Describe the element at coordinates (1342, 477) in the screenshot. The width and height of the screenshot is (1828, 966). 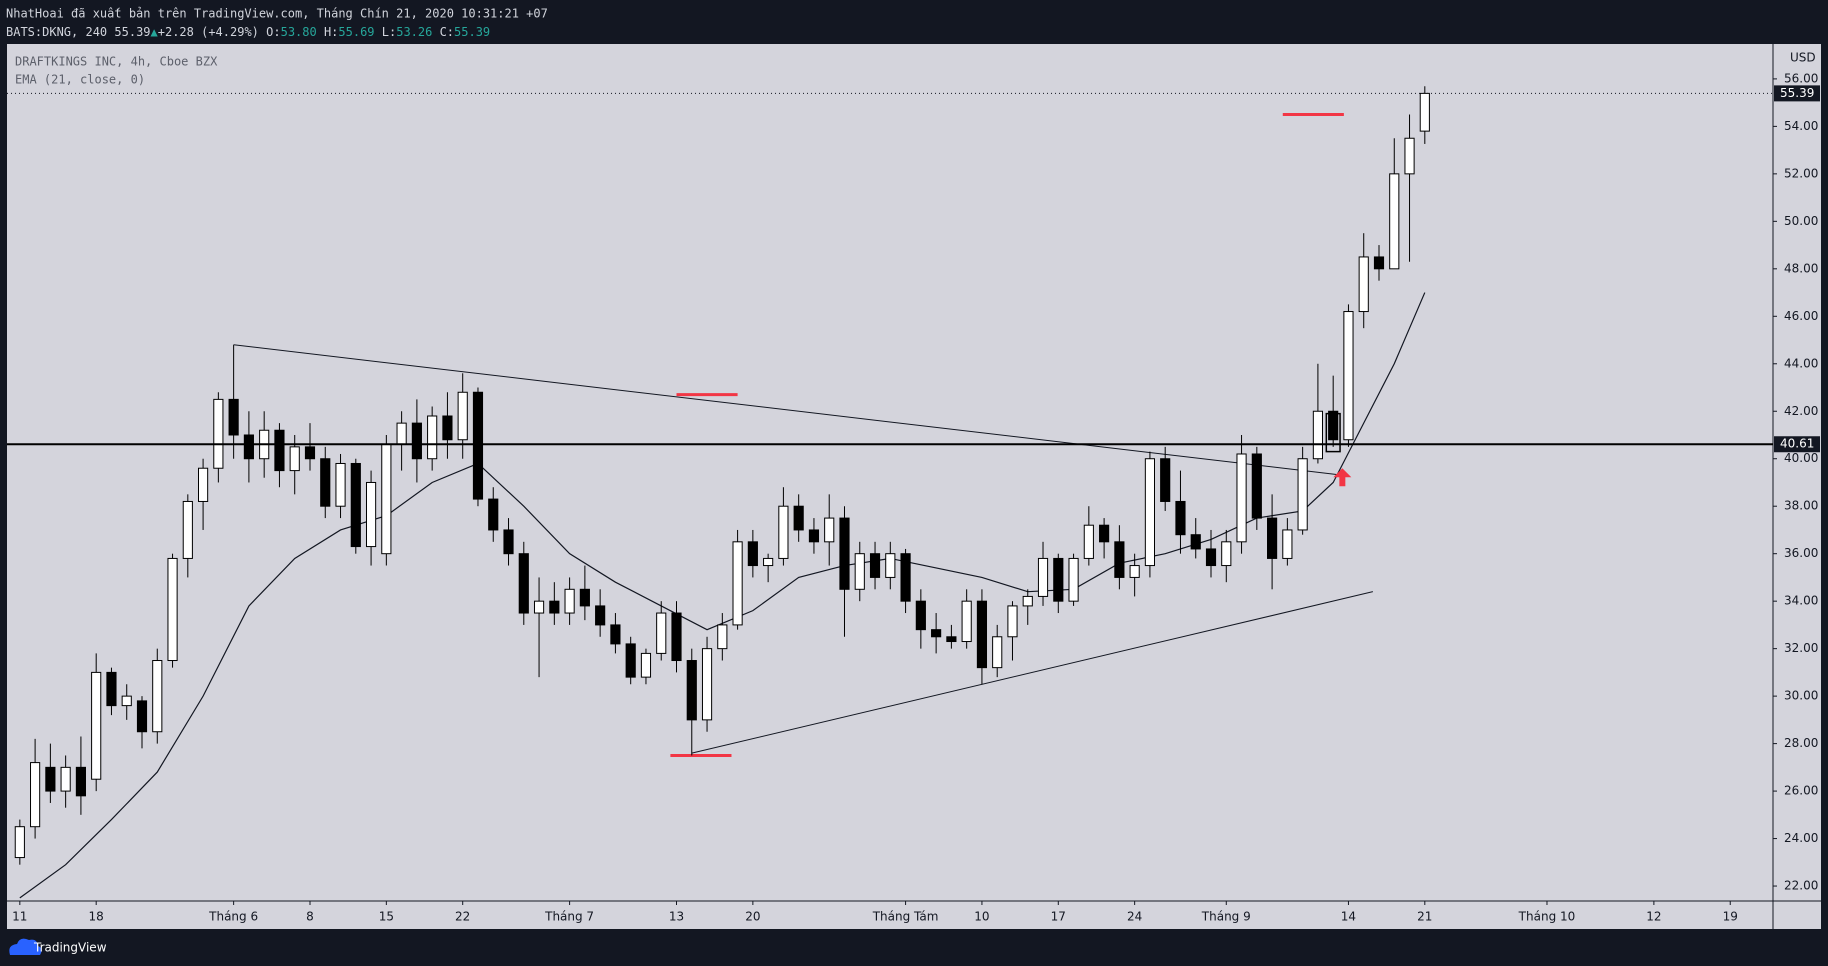
I see `arrow-marker` at that location.